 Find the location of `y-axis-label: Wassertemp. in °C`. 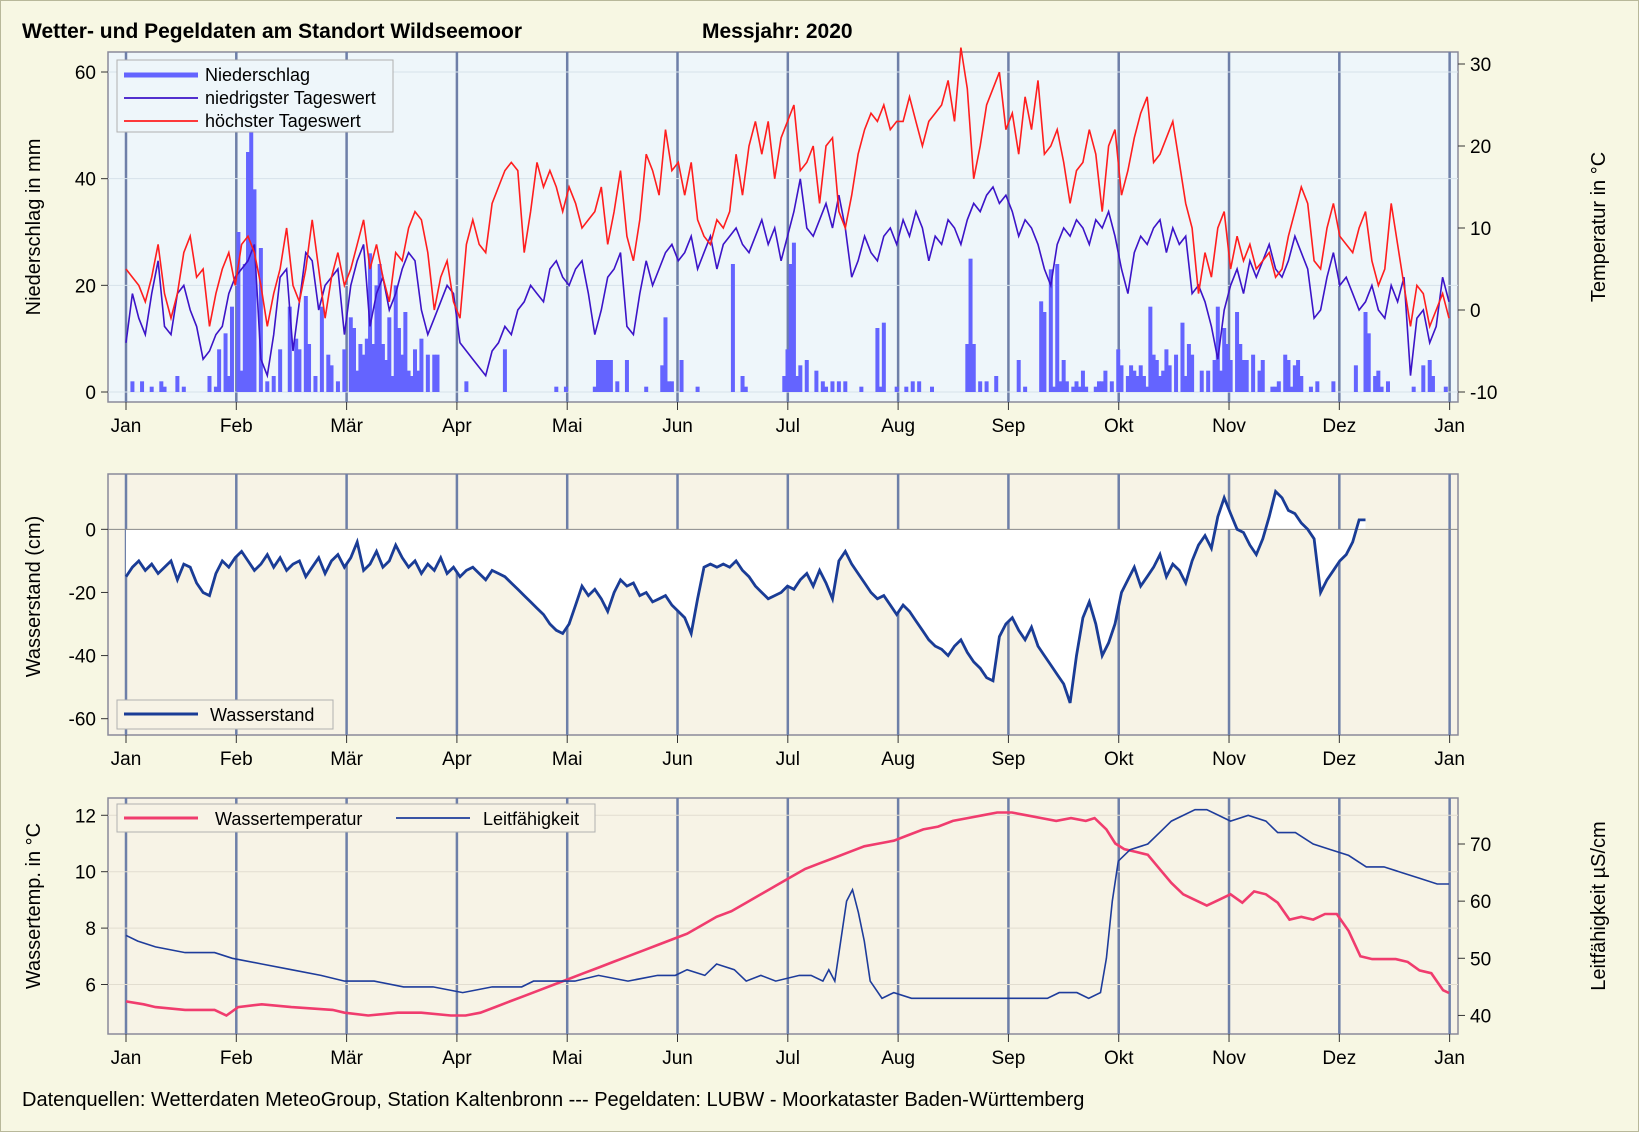

y-axis-label: Wassertemp. in °C is located at coordinates (34, 906).